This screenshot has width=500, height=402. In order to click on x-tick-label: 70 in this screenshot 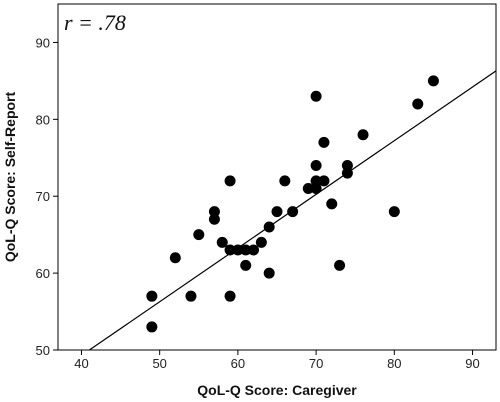, I will do `click(316, 363)`.